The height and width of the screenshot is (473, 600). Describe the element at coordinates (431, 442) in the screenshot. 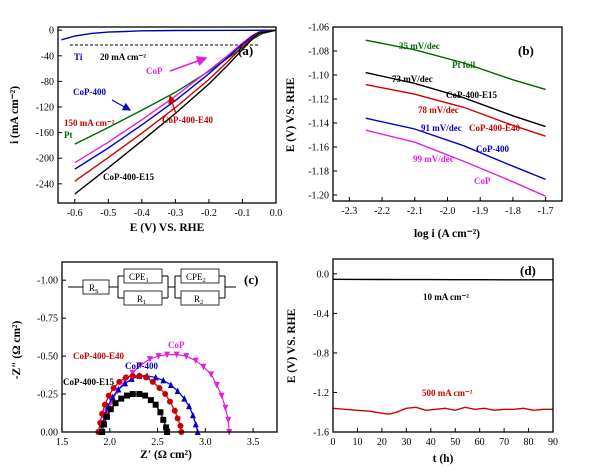

I see `panel-d-xtick-label: 40` at that location.